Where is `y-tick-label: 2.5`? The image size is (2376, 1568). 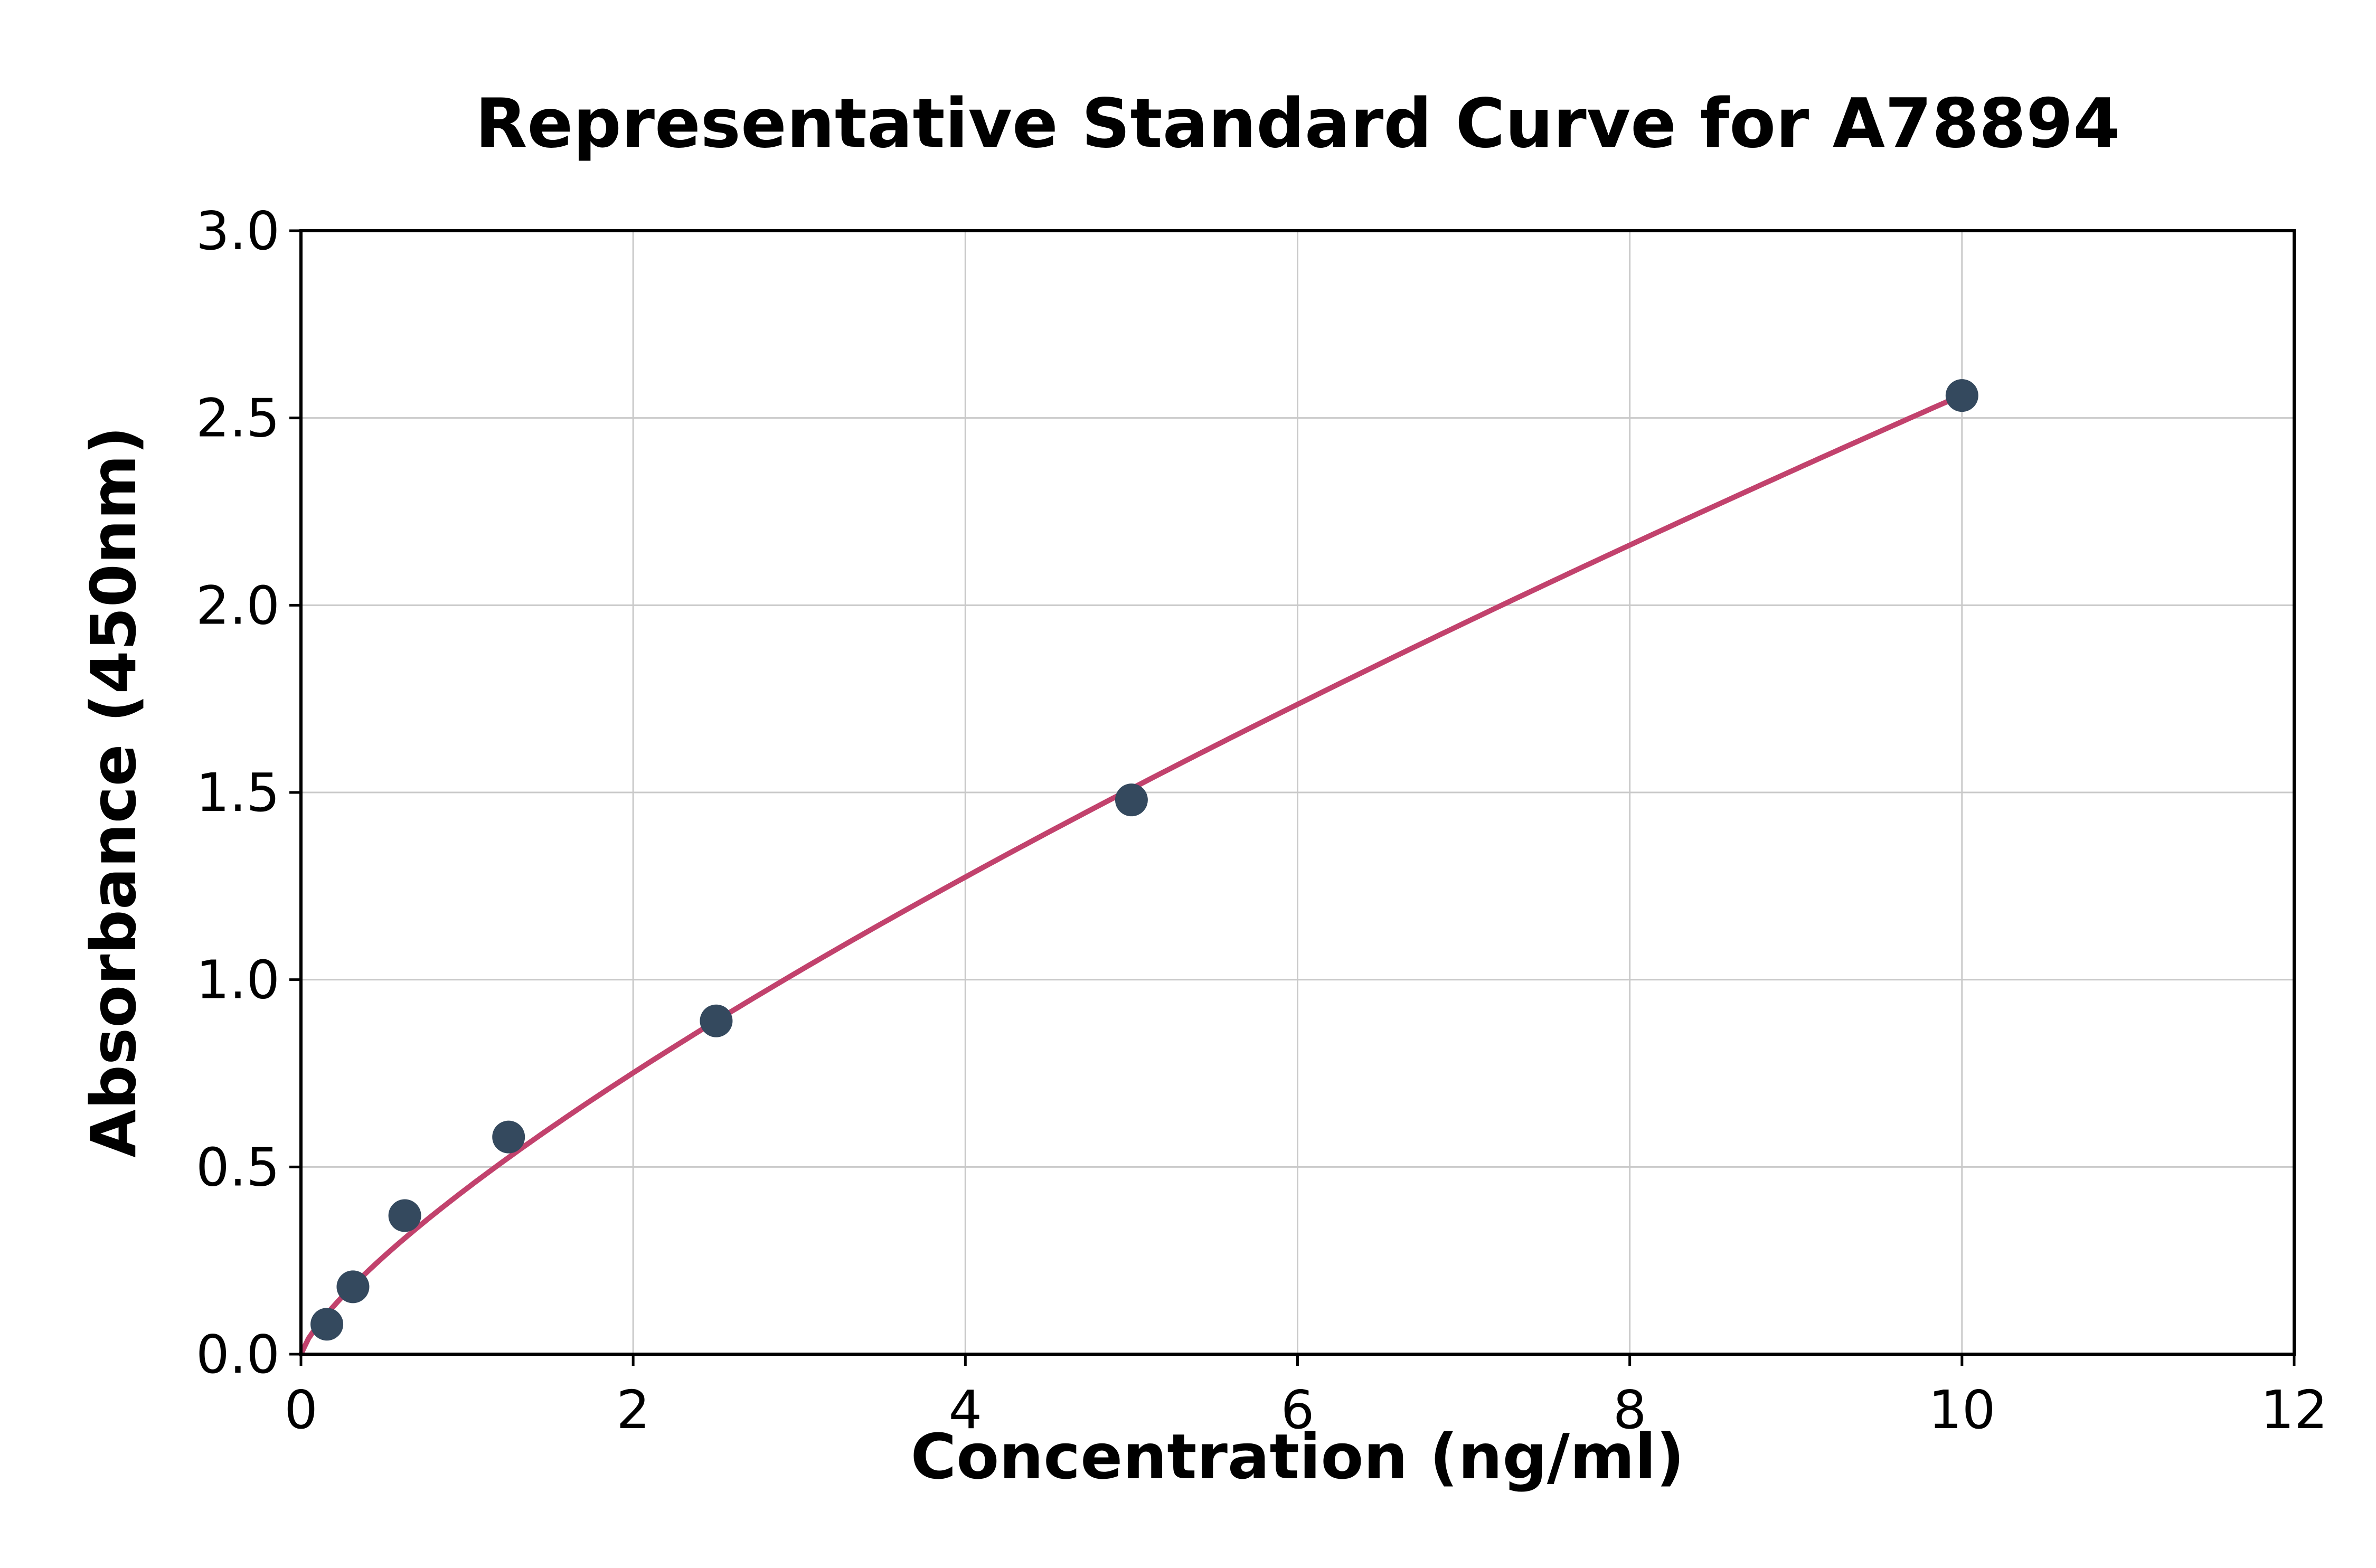
y-tick-label: 2.5 is located at coordinates (238, 419).